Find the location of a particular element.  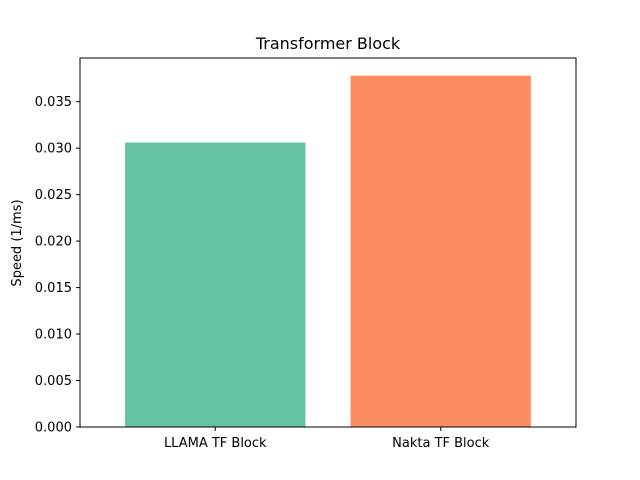

y-tick-label: 0.030 is located at coordinates (53, 149).